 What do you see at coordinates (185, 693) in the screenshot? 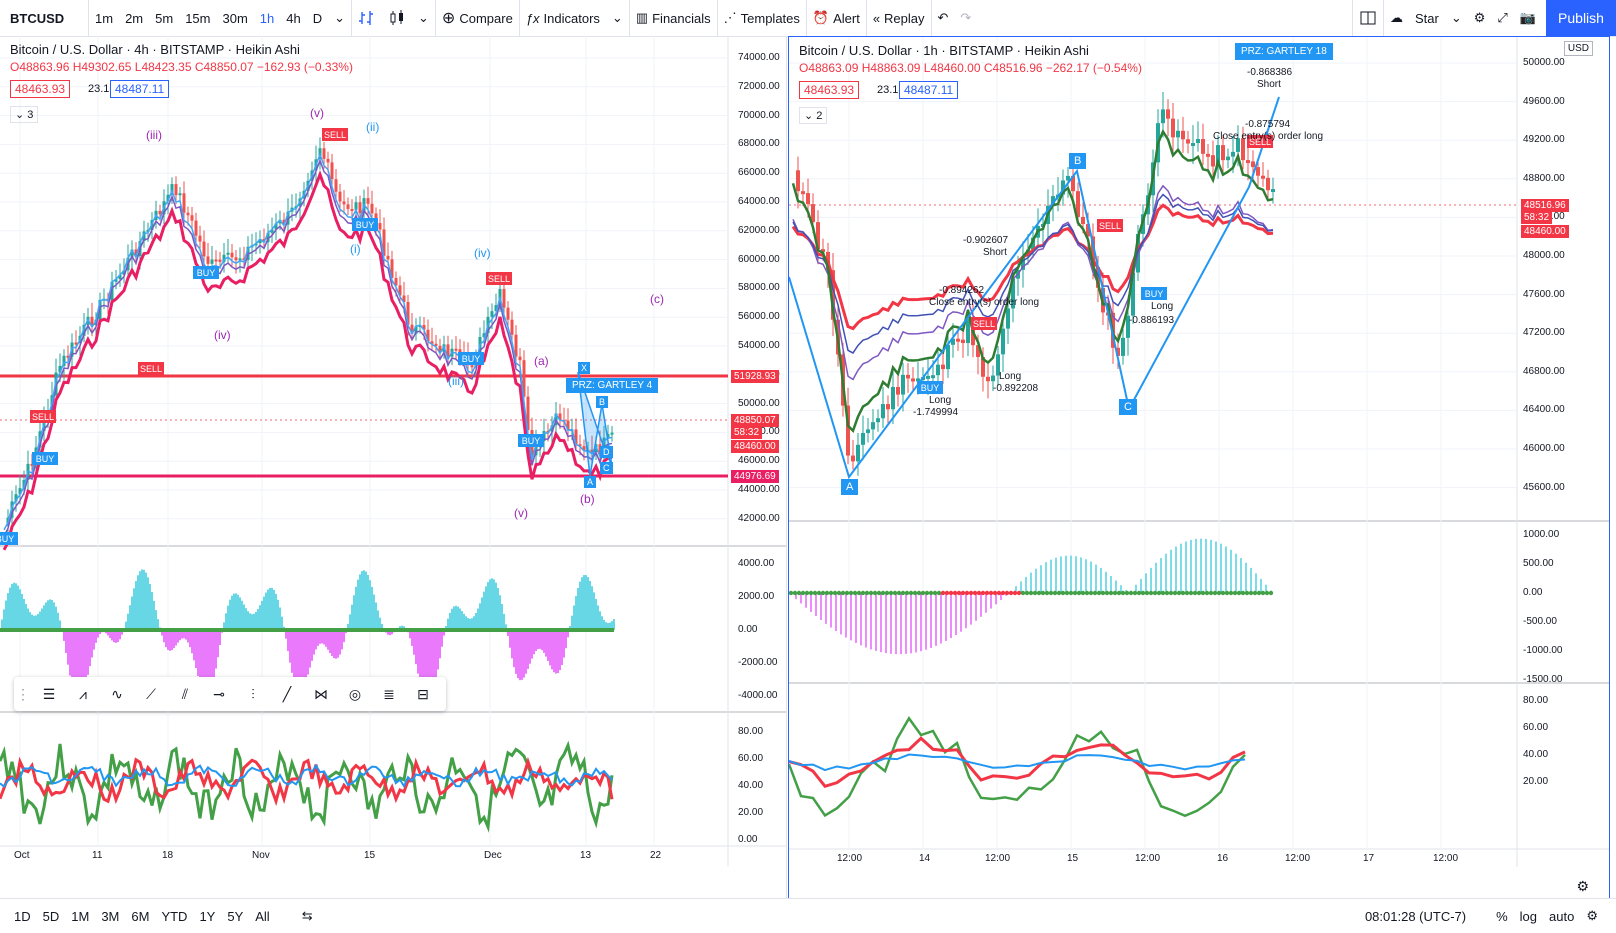
I see `parallel-channel-icon: ⫽` at bounding box center [185, 693].